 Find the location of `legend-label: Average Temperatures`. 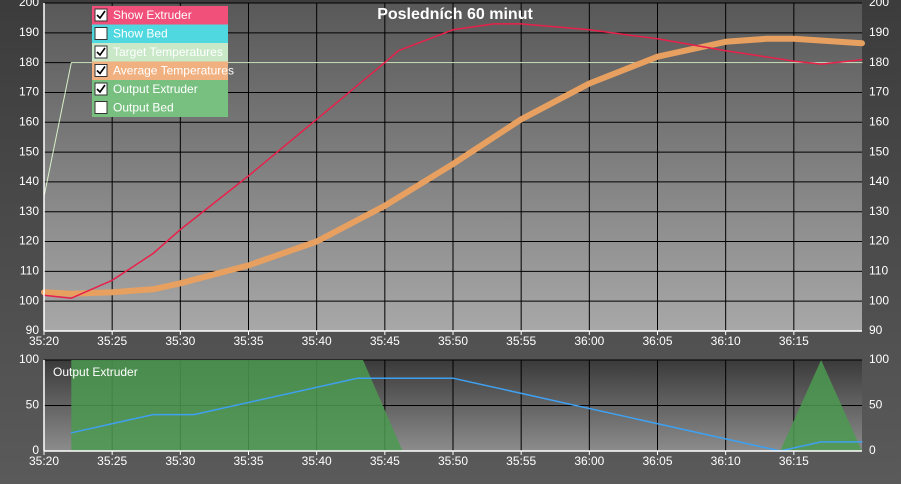

legend-label: Average Temperatures is located at coordinates (173, 70).